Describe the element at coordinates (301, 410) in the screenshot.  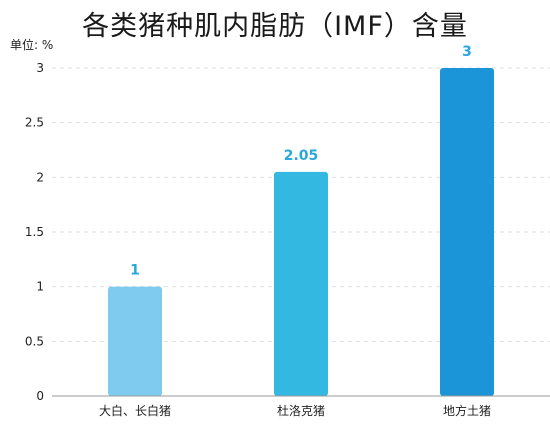
I see `x-tick-label: 杜洛克猪` at that location.